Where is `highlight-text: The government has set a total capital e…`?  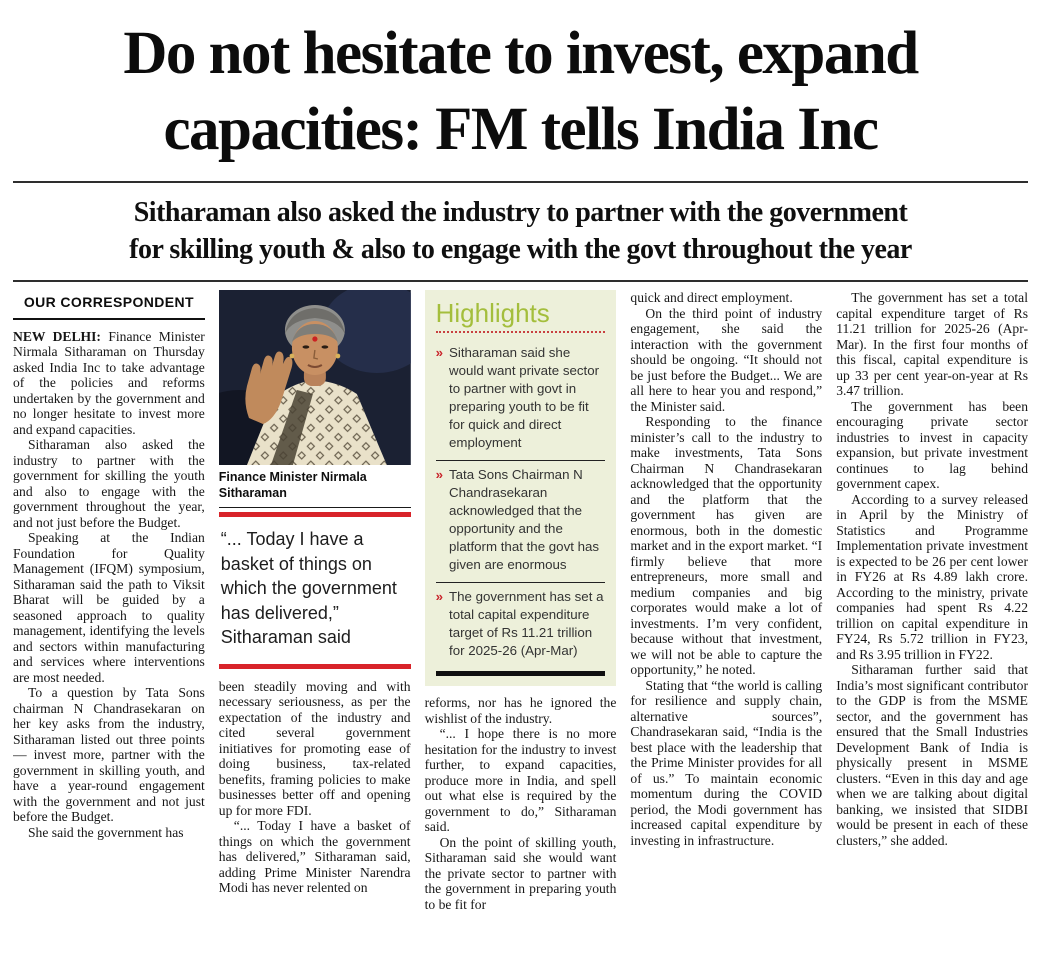 highlight-text: The government has set a total capital e… is located at coordinates (526, 623).